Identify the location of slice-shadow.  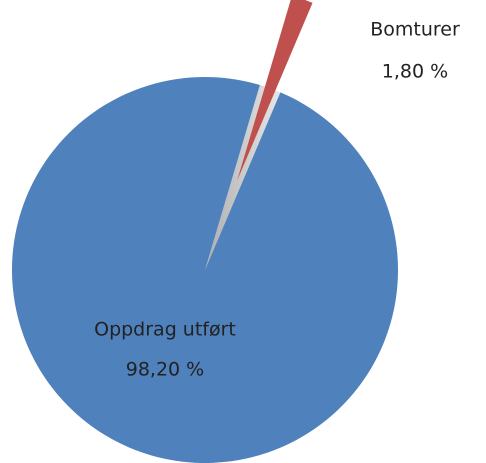
(243, 177).